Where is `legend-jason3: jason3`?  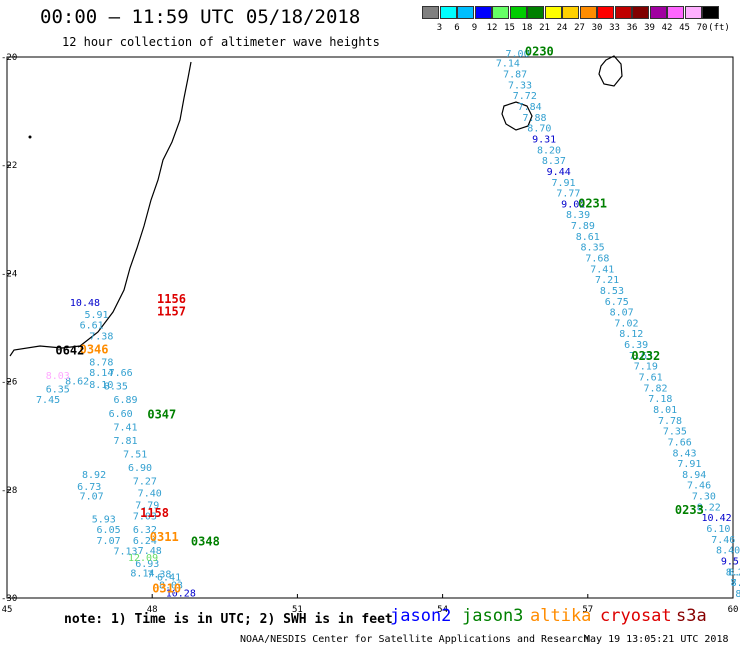 legend-jason3: jason3 is located at coordinates (493, 616).